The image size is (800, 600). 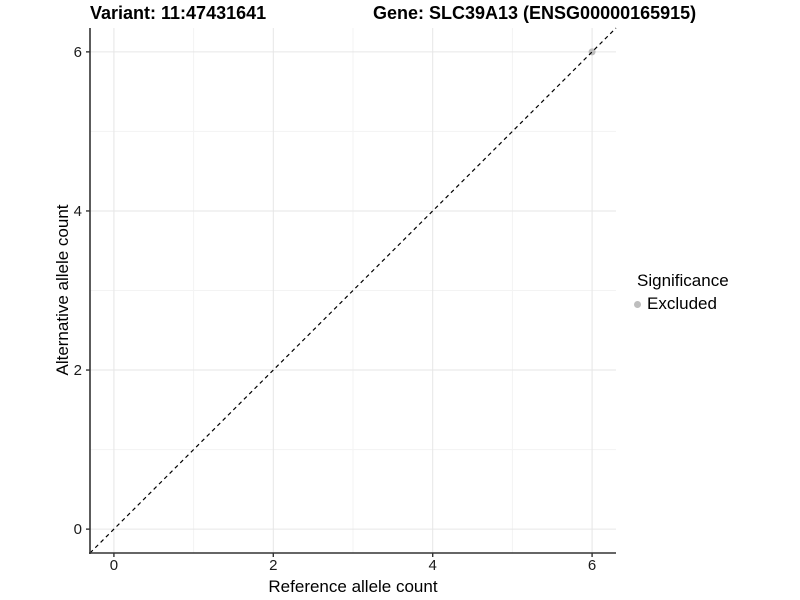 What do you see at coordinates (353, 586) in the screenshot?
I see `x-axis-title: Reference allele count` at bounding box center [353, 586].